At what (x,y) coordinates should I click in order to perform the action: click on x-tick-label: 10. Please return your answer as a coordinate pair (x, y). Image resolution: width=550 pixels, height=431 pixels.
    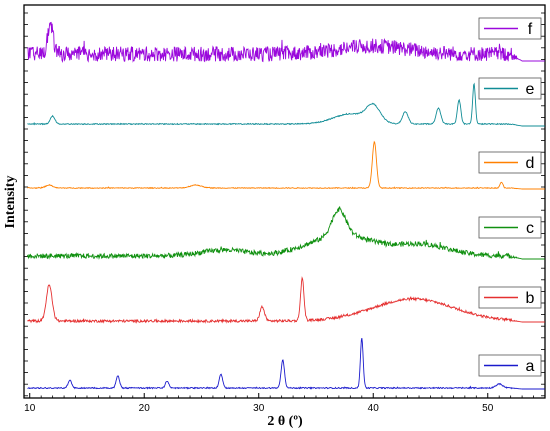
    Looking at the image, I should click on (30, 408).